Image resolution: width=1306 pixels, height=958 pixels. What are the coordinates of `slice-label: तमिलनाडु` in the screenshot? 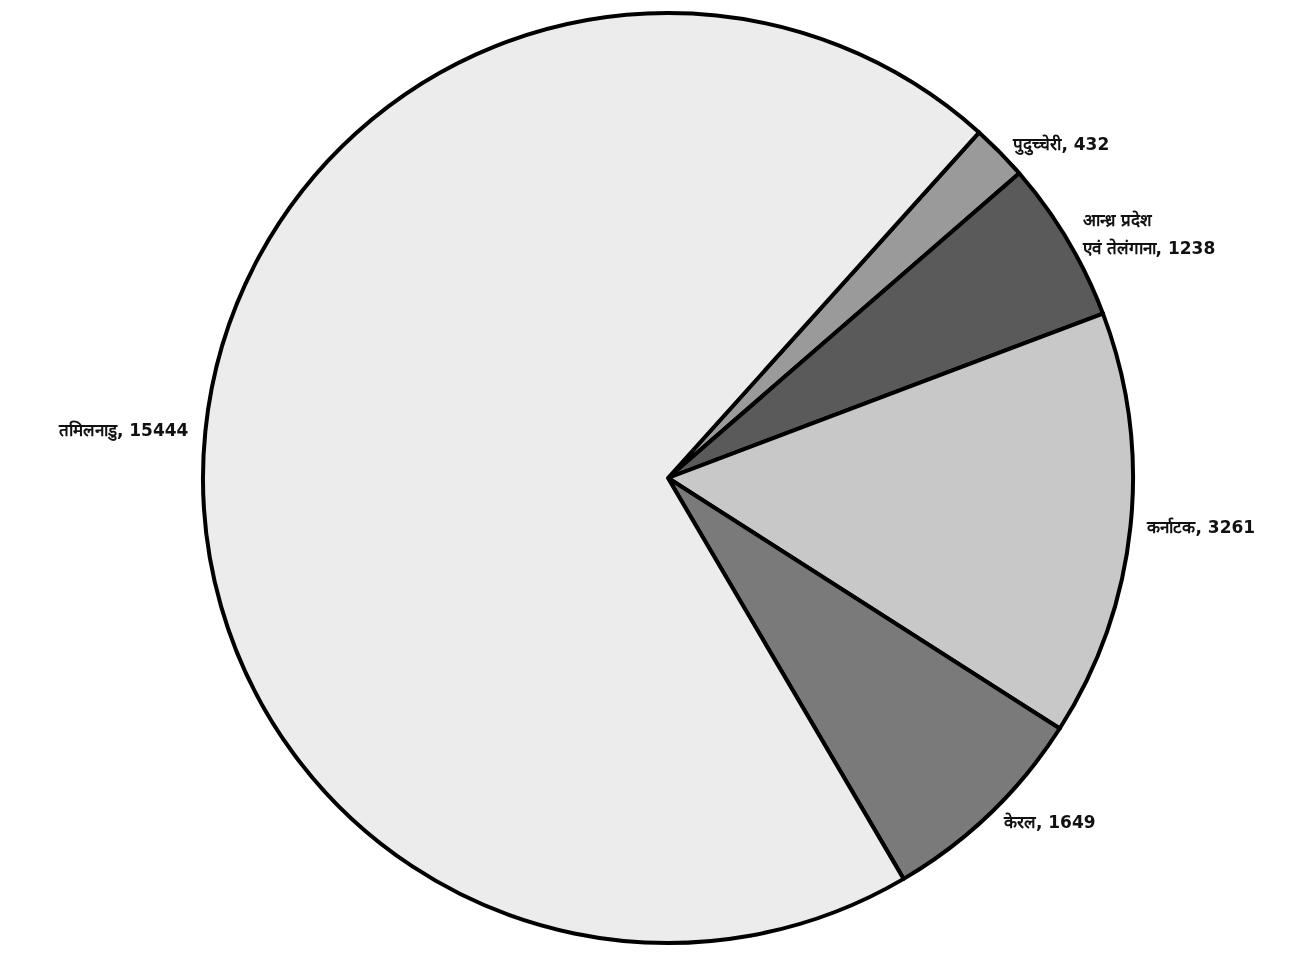 It's located at (87, 430).